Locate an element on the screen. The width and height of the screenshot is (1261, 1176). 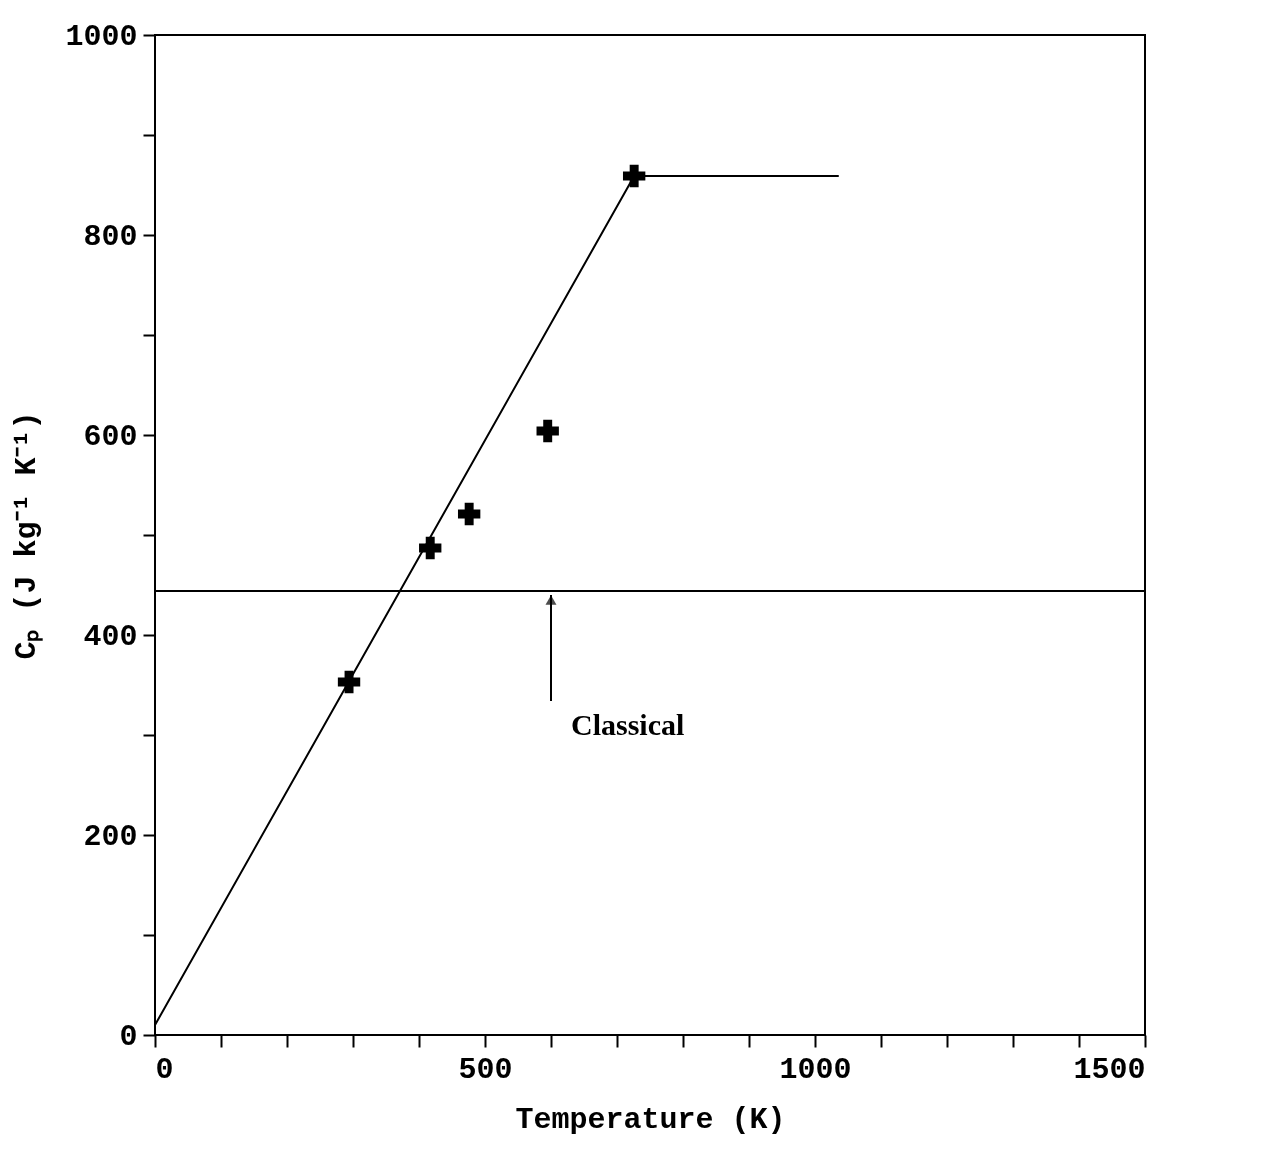
y-tick-label: 800 is located at coordinates (110, 236).